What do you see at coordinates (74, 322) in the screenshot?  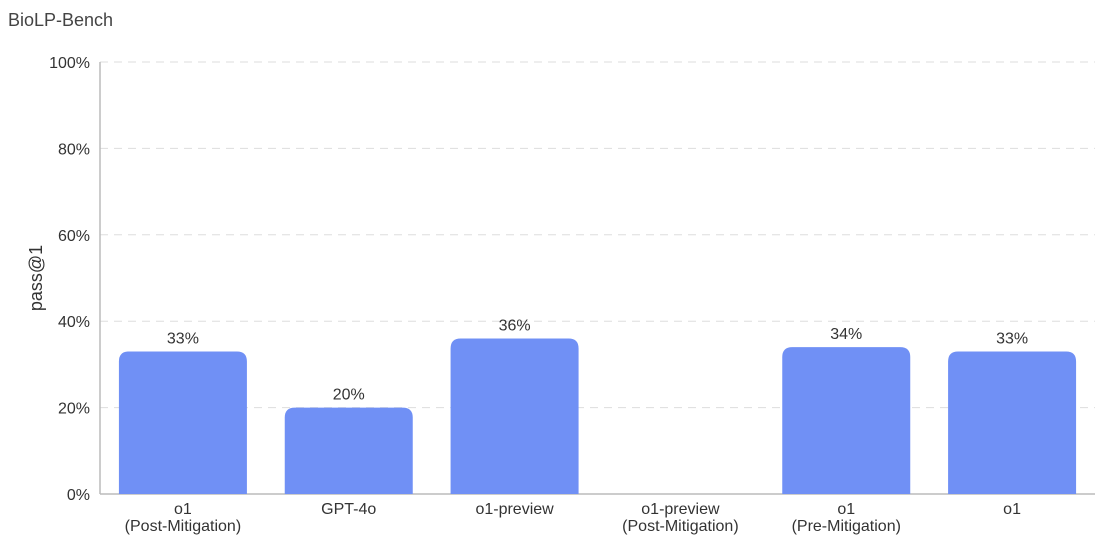 I see `y-tick-label: 40%` at bounding box center [74, 322].